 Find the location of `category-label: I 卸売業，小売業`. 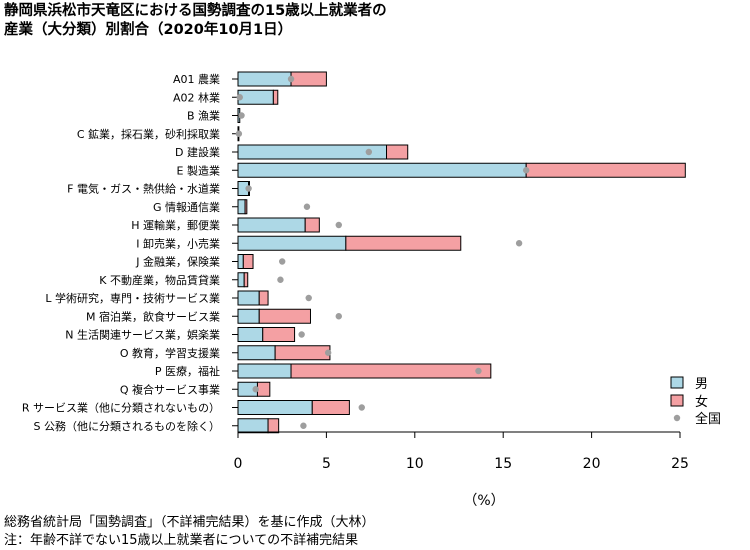

category-label: I 卸売業，小売業 is located at coordinates (178, 243).